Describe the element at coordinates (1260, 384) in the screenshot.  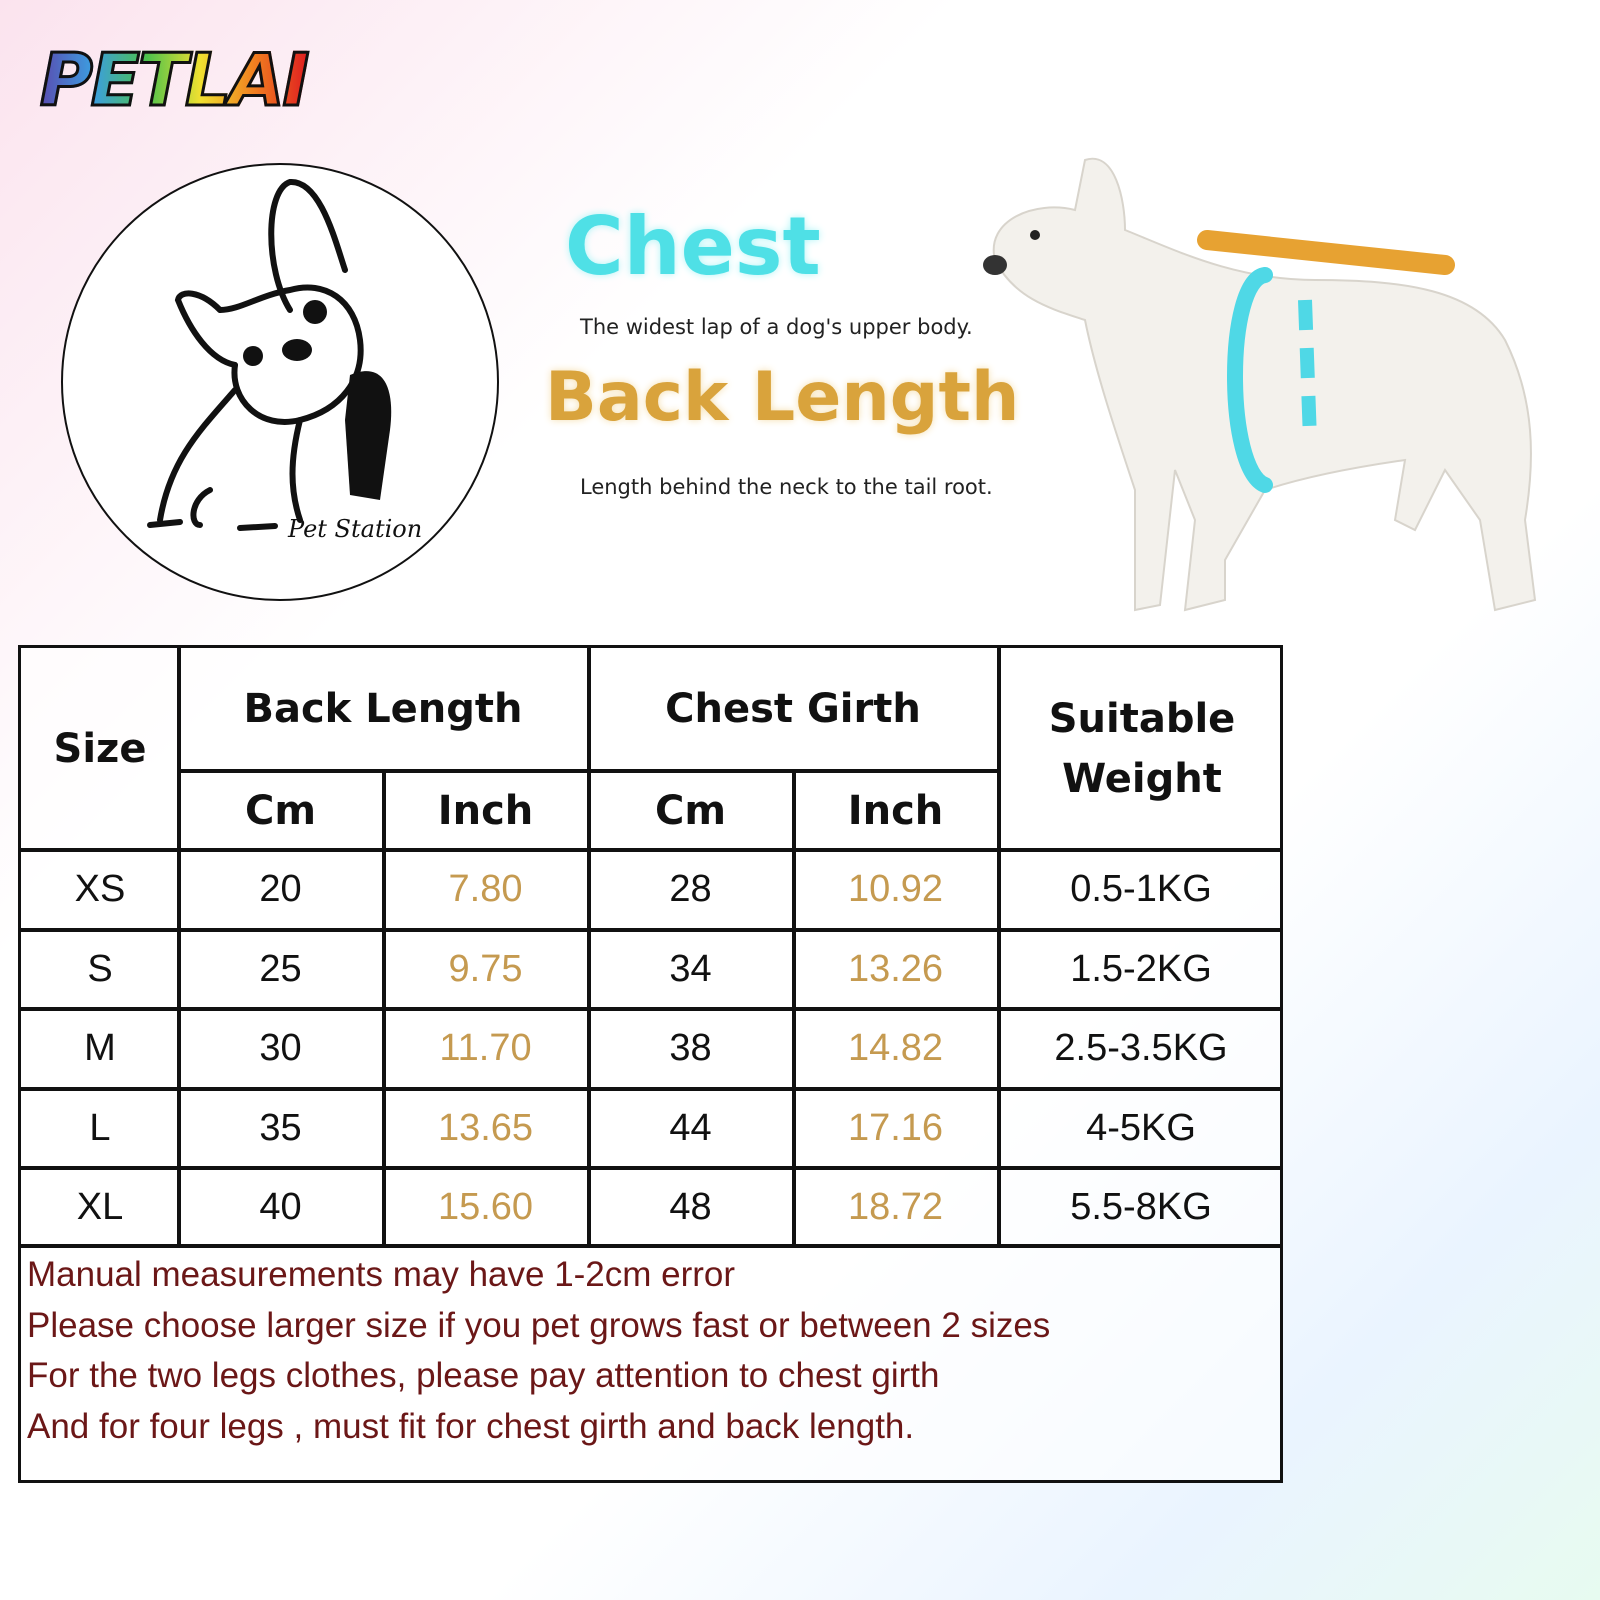
I see `dog-measurement-photo` at that location.